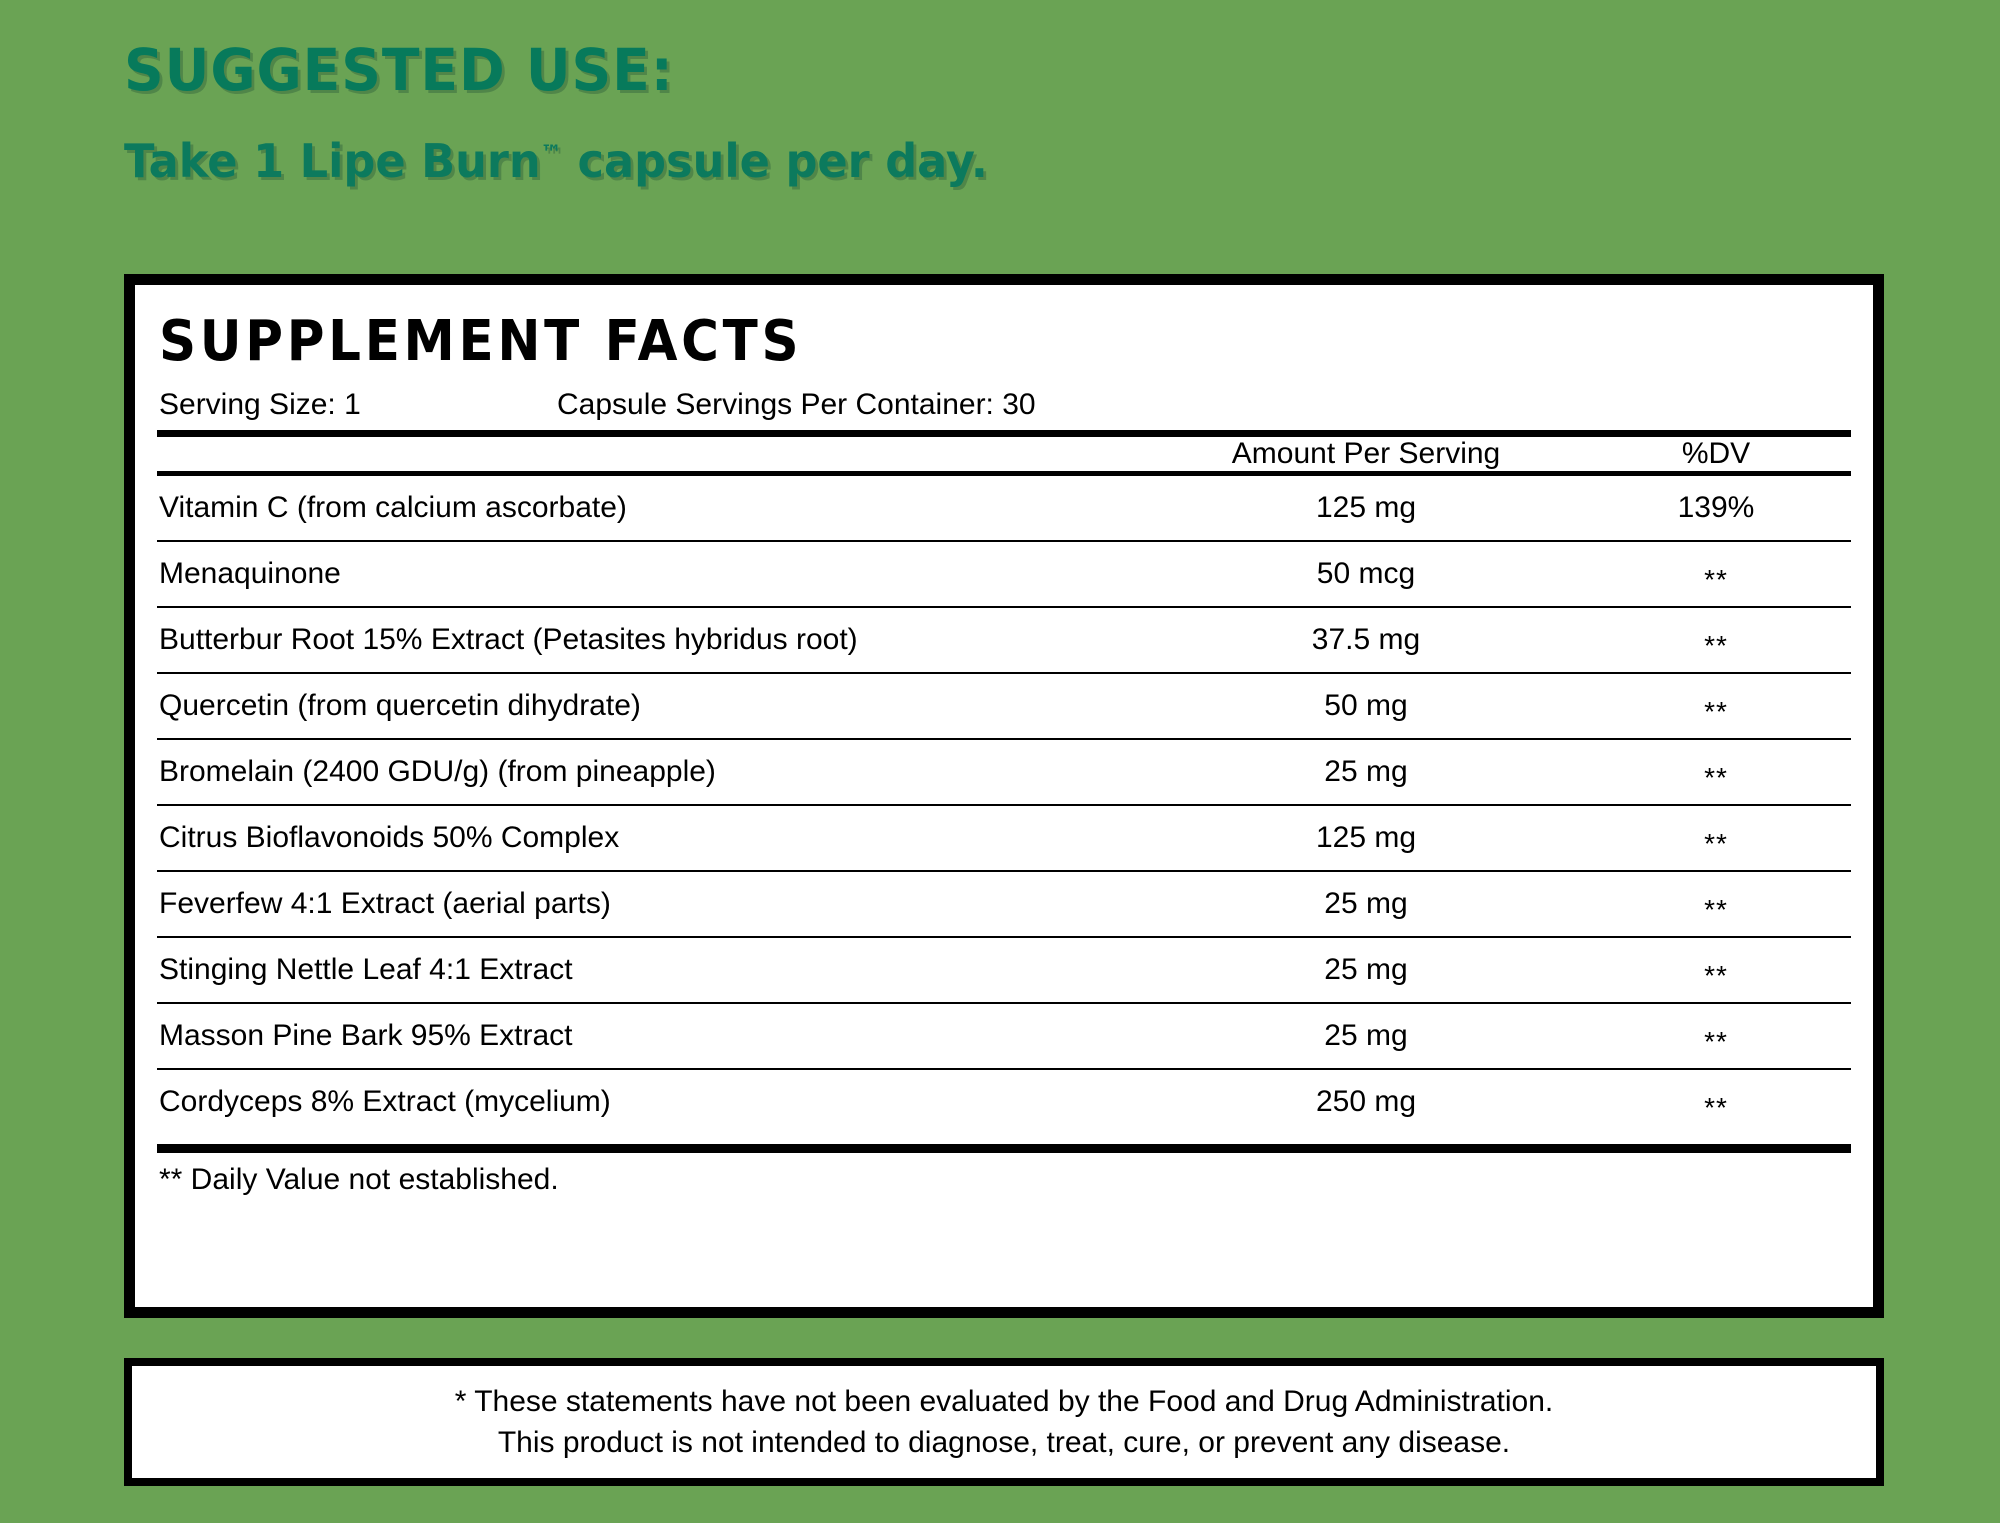 The image size is (2000, 1523). What do you see at coordinates (437, 771) in the screenshot?
I see `ingredient-name: Bromelain (2400 GDU/g) (from pineapple)` at bounding box center [437, 771].